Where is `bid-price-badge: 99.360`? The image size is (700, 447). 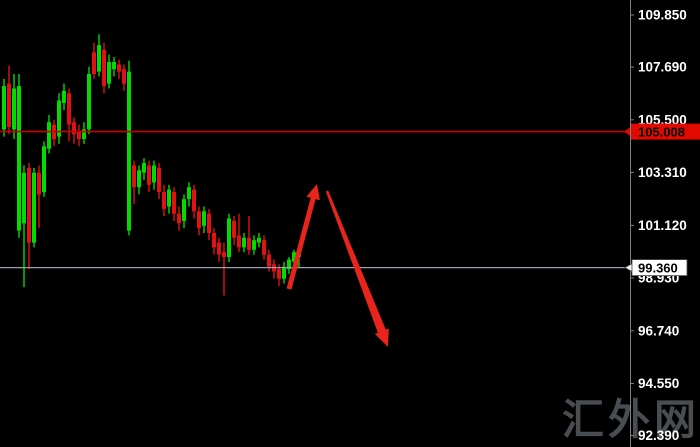
bid-price-badge: 99.360 is located at coordinates (656, 268).